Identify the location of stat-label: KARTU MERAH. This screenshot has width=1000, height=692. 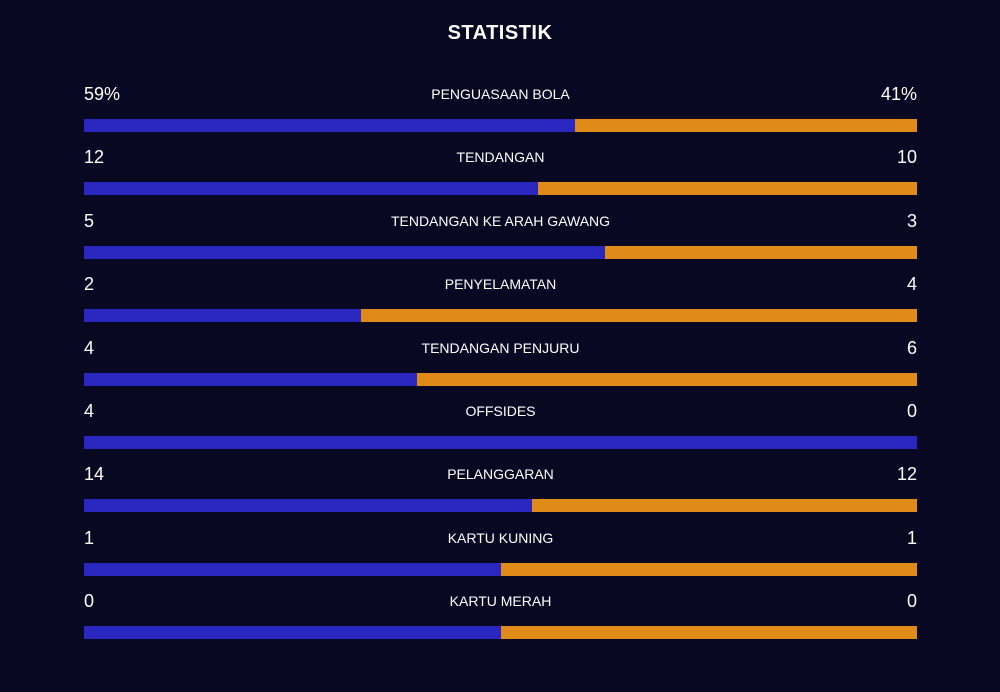
(500, 601).